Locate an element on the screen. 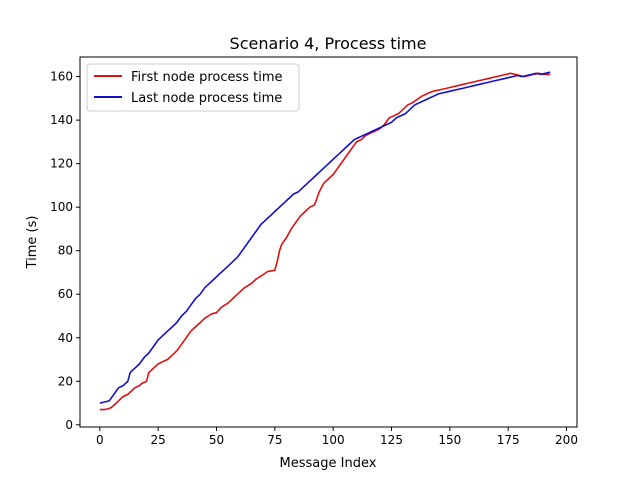 This screenshot has height=484, width=640. legend-label-last-node: Last node process time is located at coordinates (206, 98).